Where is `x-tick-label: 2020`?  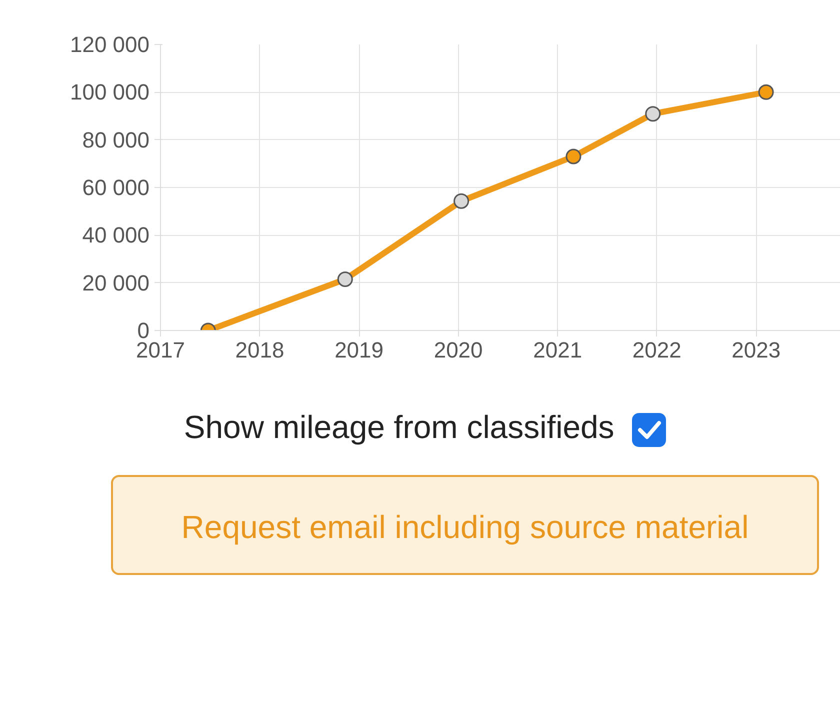 x-tick-label: 2020 is located at coordinates (458, 350).